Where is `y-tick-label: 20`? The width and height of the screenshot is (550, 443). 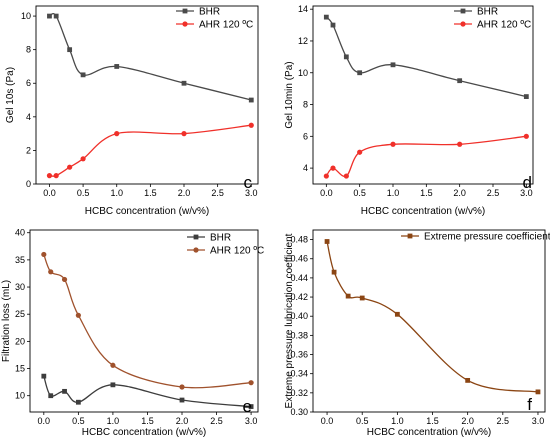 y-tick-label: 20 is located at coordinates (20, 341).